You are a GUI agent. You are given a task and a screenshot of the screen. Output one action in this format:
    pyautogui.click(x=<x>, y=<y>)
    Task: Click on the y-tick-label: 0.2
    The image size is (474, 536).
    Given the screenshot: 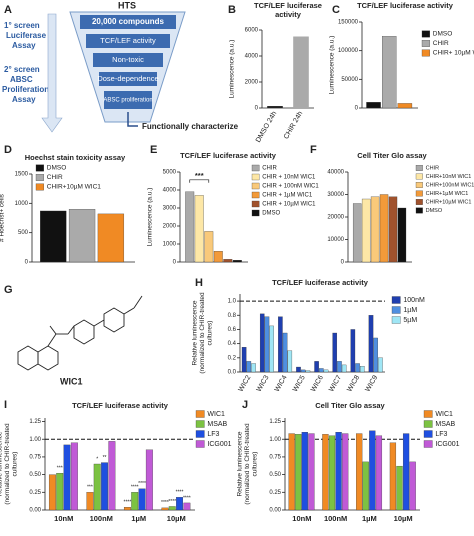 What is the action you would take?
    pyautogui.click(x=232, y=358)
    